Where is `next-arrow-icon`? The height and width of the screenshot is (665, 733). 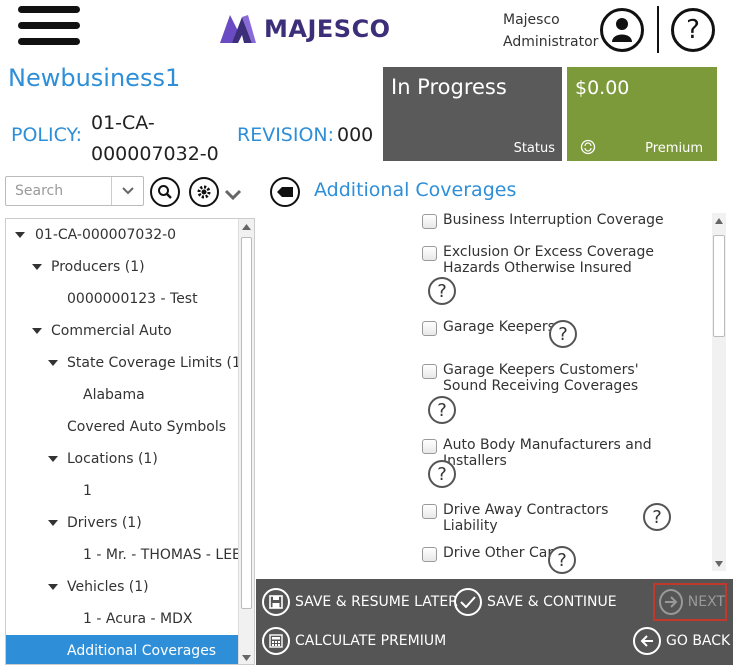
next-arrow-icon is located at coordinates (671, 602).